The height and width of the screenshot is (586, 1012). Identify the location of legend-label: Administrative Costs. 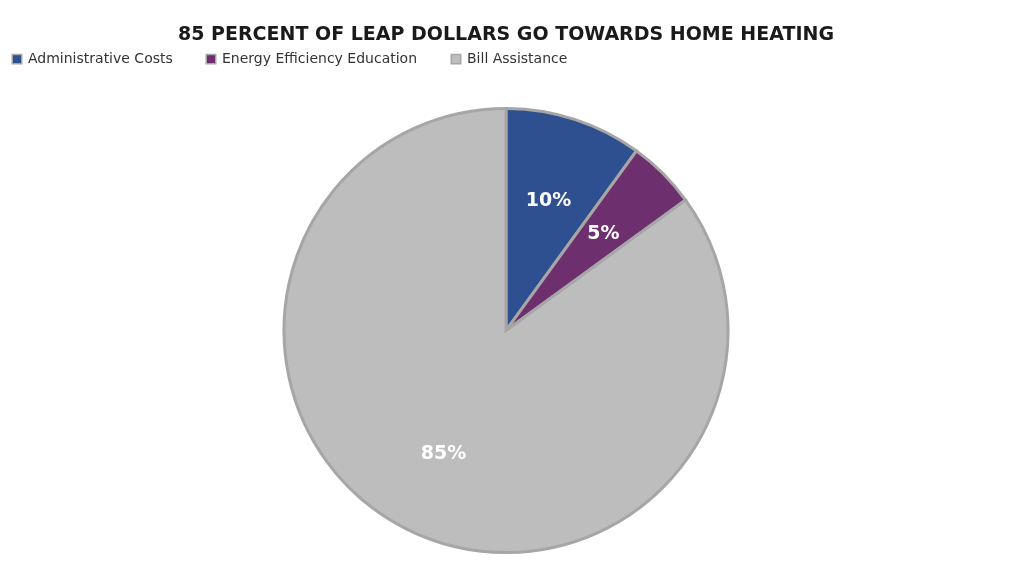
(100, 58).